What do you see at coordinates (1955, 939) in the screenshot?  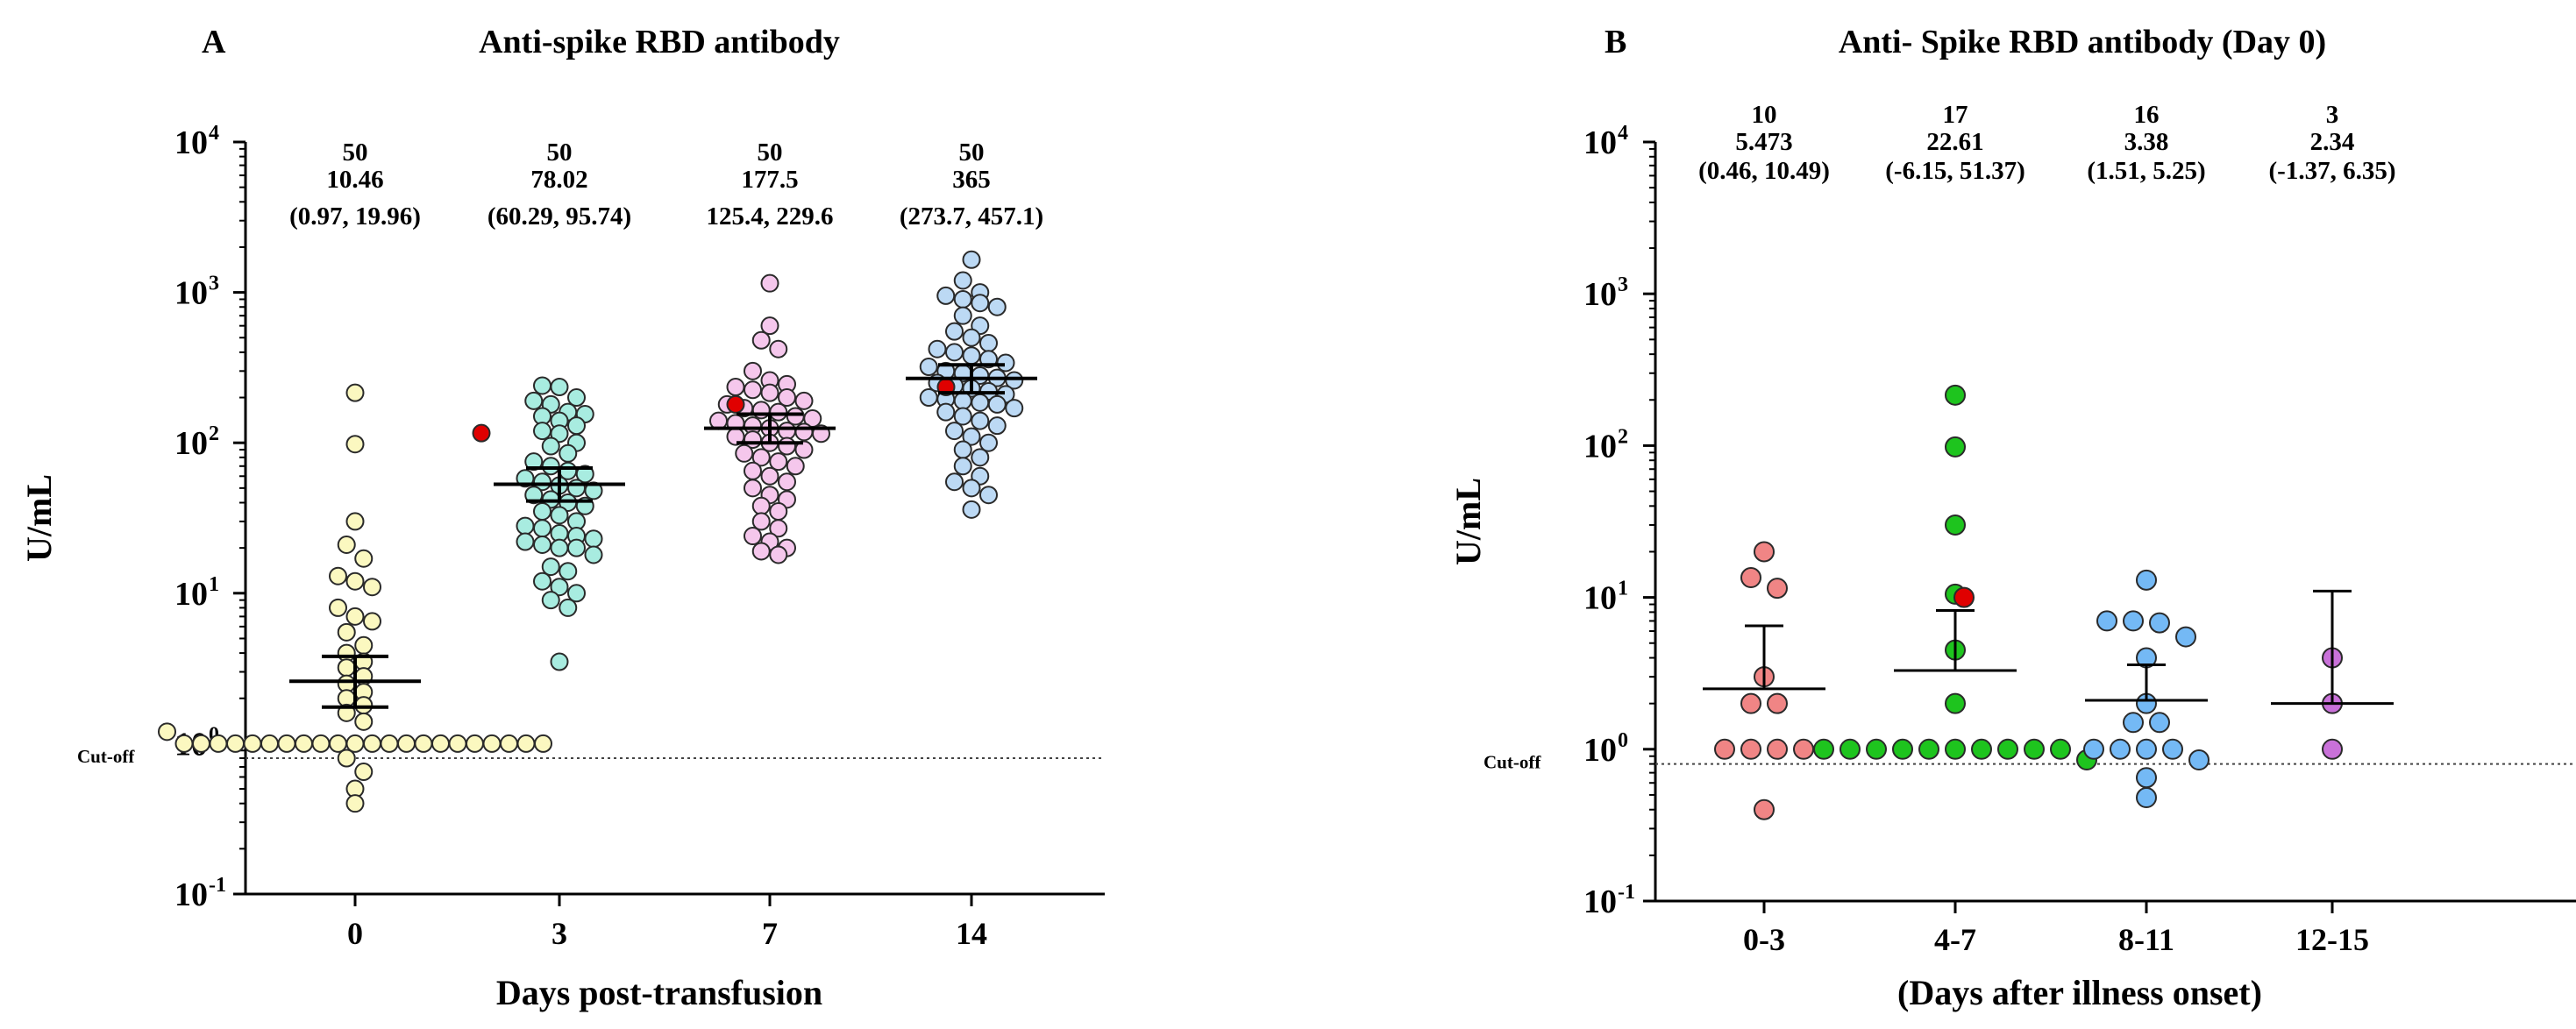 I see `x-tick-label: 4-7` at bounding box center [1955, 939].